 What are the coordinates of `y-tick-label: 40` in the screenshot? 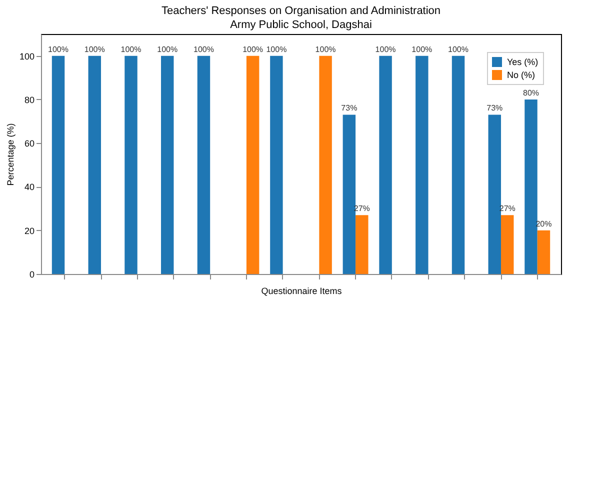 It's located at (29, 187).